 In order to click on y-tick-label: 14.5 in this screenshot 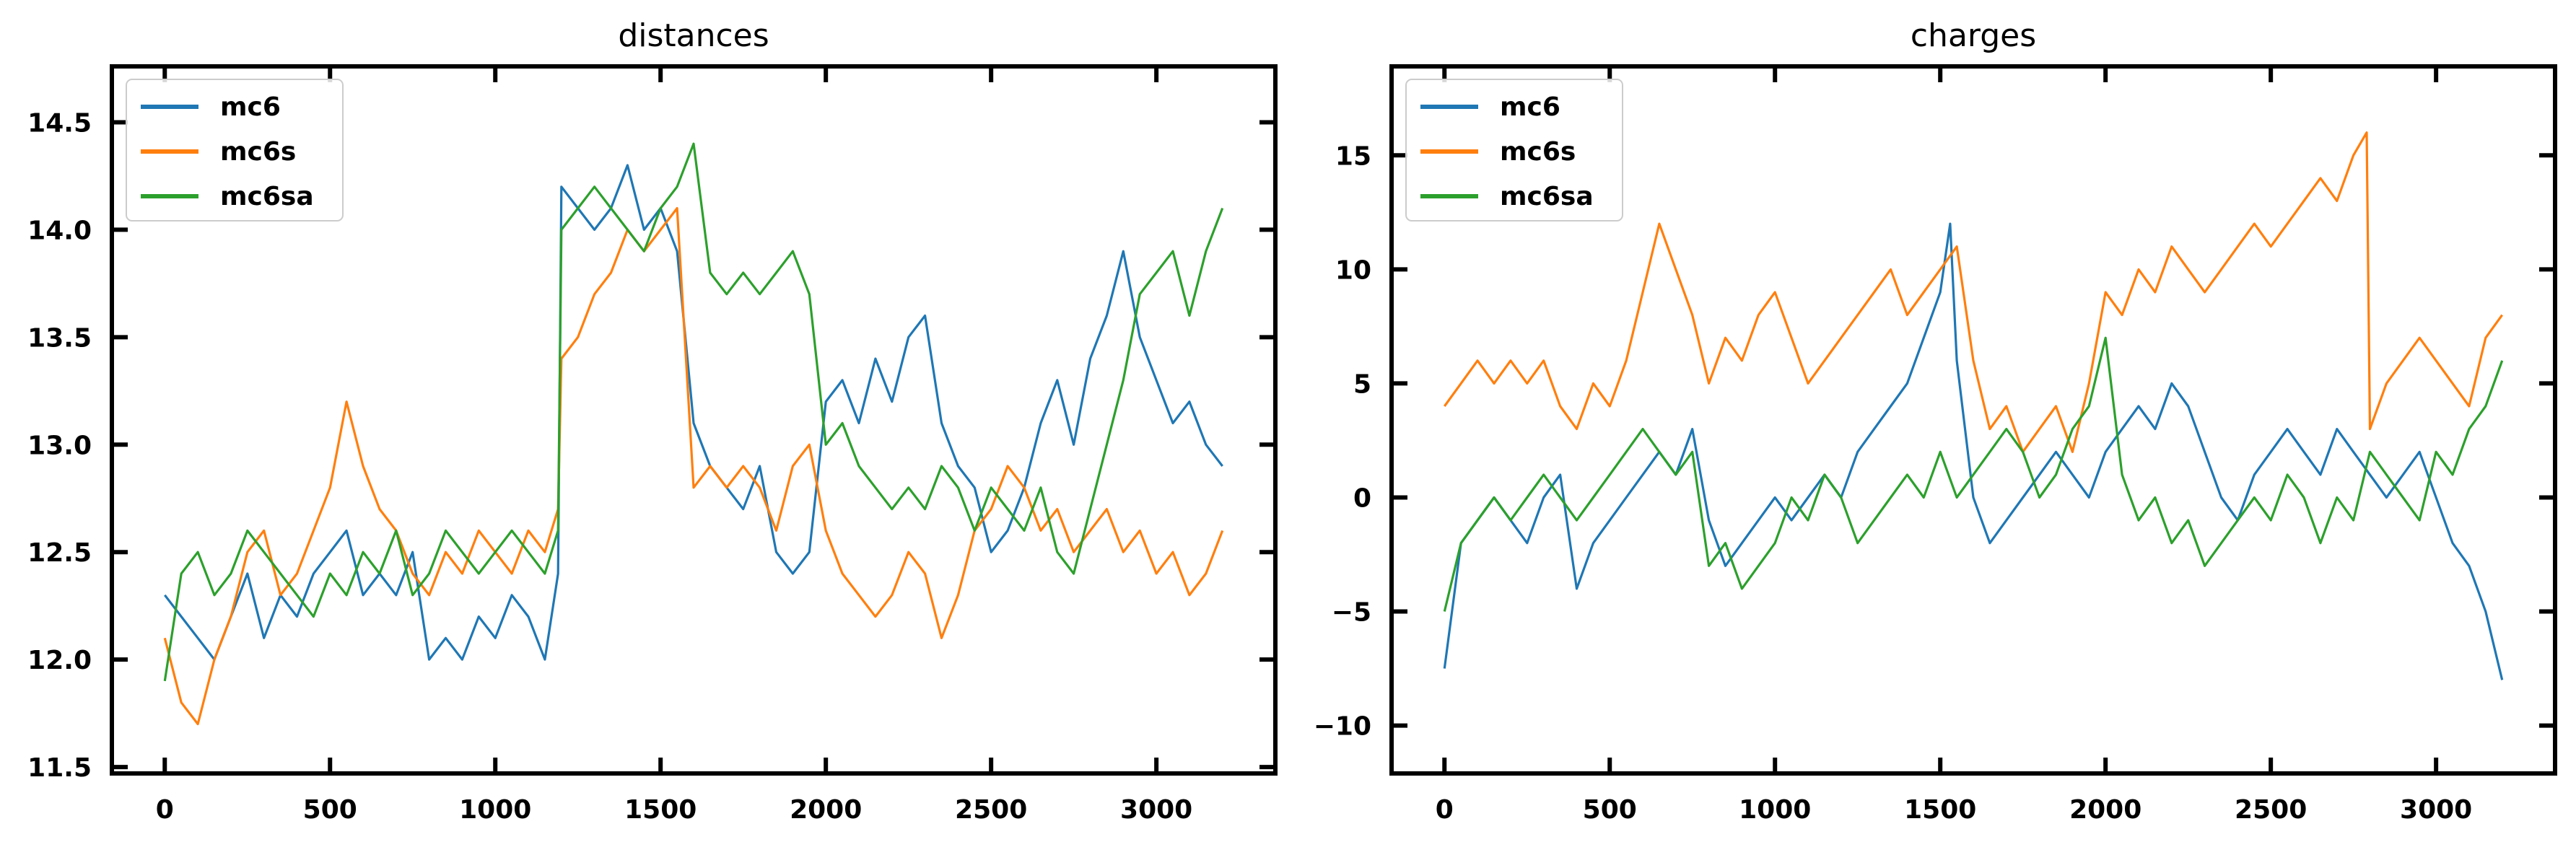, I will do `click(59, 123)`.